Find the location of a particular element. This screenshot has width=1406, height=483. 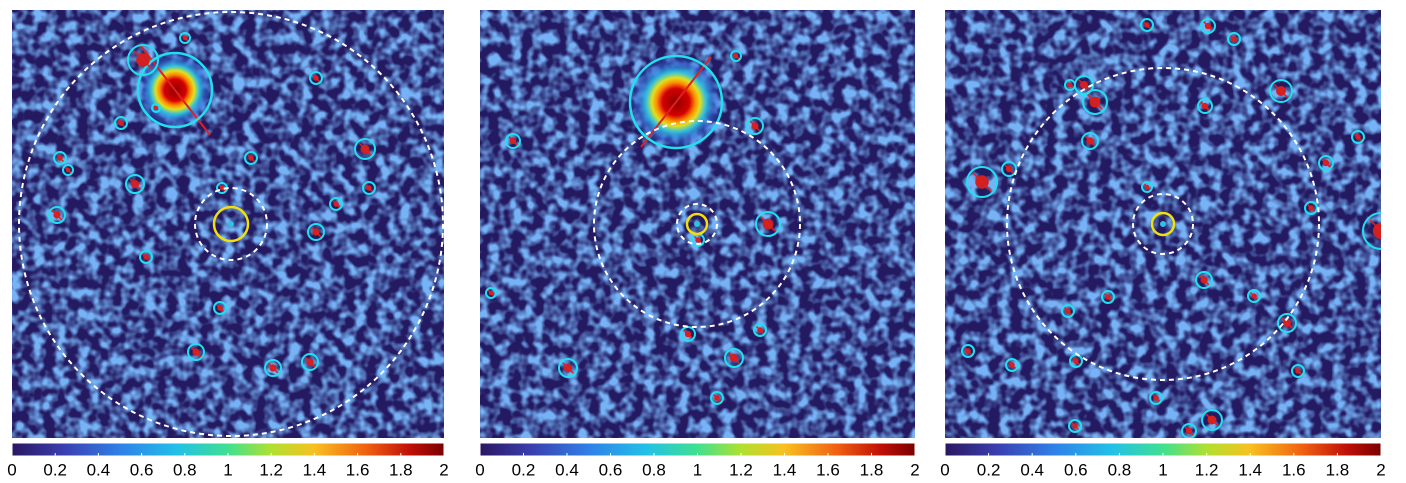

colorbar-tick-label: 0 is located at coordinates (479, 469).